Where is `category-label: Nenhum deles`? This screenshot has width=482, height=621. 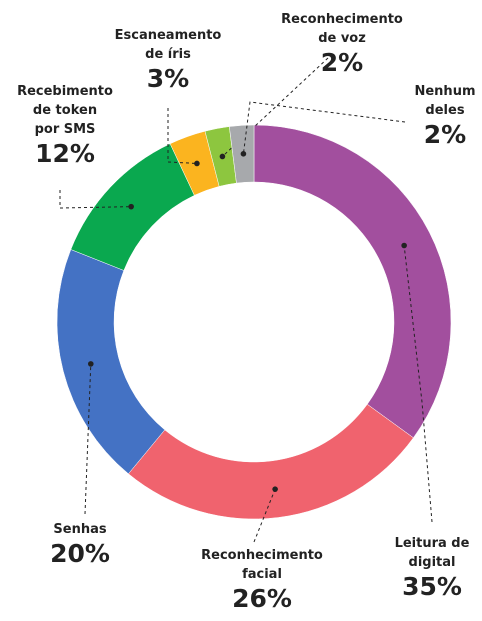 category-label: Nenhum deles is located at coordinates (445, 101).